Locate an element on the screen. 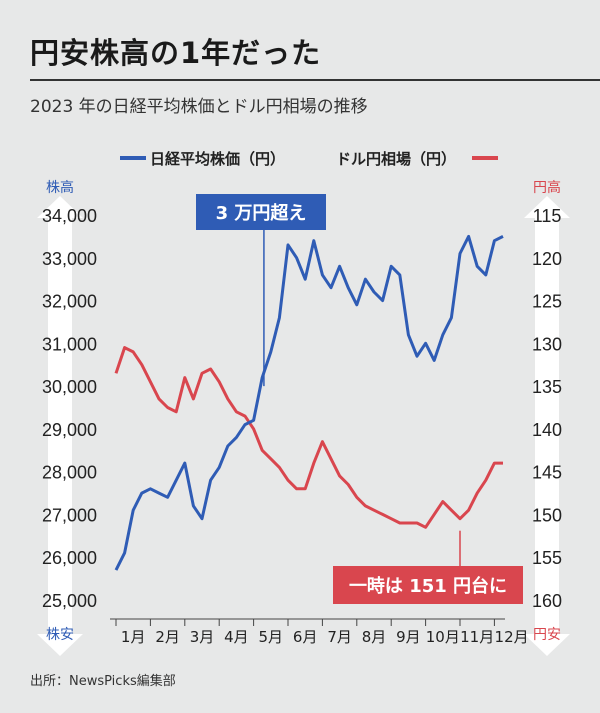 The image size is (600, 713). chart-subtitle: 2023 年の日経平均株価とドル円相場の推移 is located at coordinates (199, 107).